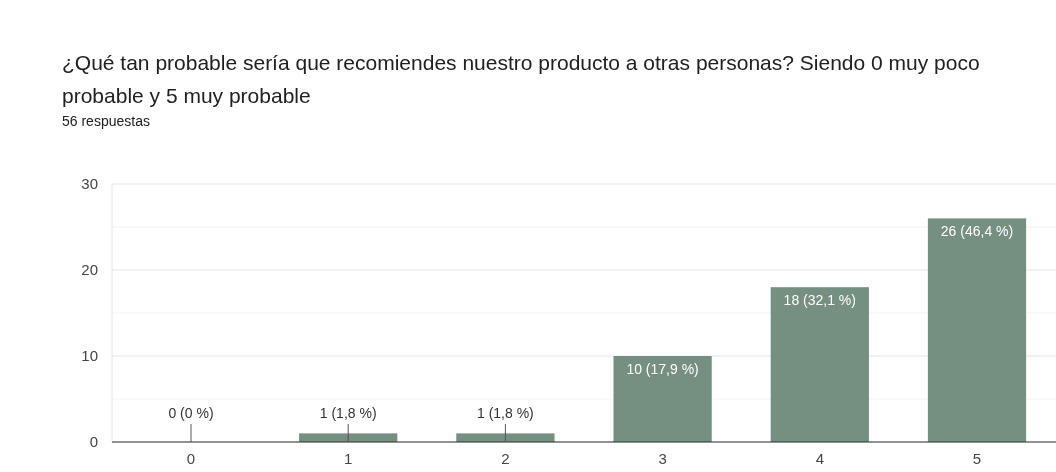 This screenshot has width=1056, height=472. Describe the element at coordinates (819, 458) in the screenshot. I see `x-tick-label: 4` at that location.